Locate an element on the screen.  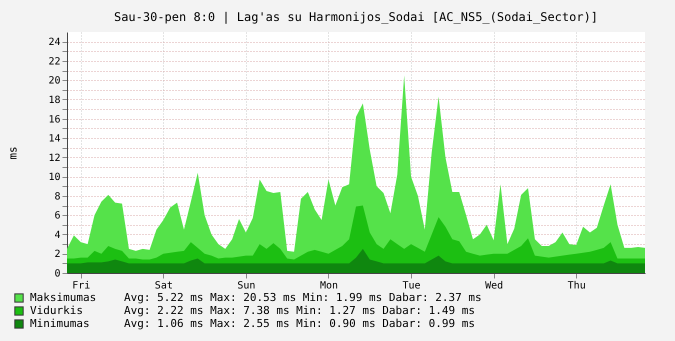
text: Avg: 5.22 ms Max: 20.53 ms Min: 1.99 ms Dabar: 2.37 ms is located at coordinates (303, 297).